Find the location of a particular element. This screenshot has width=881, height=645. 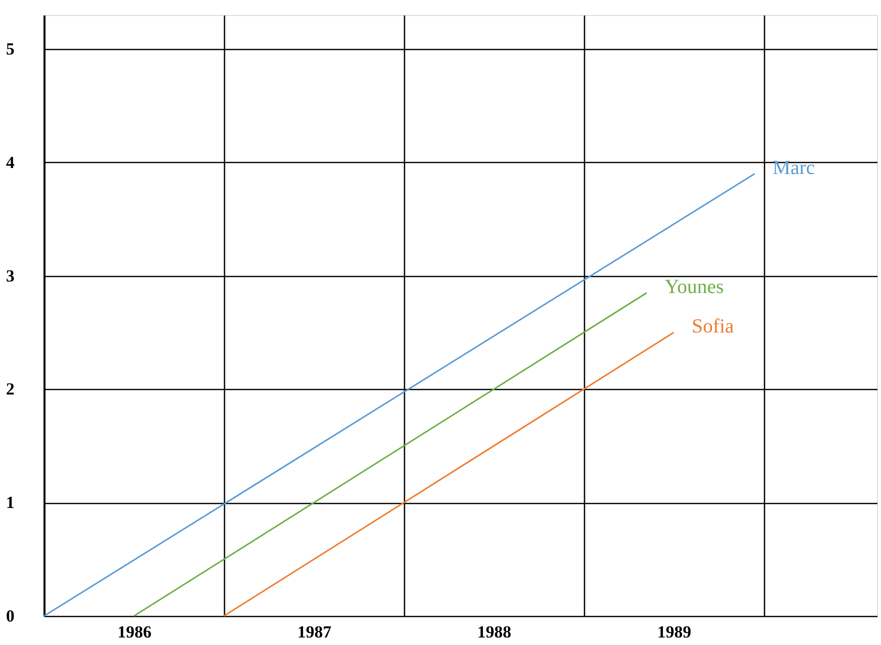

y-tick-label: 1 is located at coordinates (10, 502).